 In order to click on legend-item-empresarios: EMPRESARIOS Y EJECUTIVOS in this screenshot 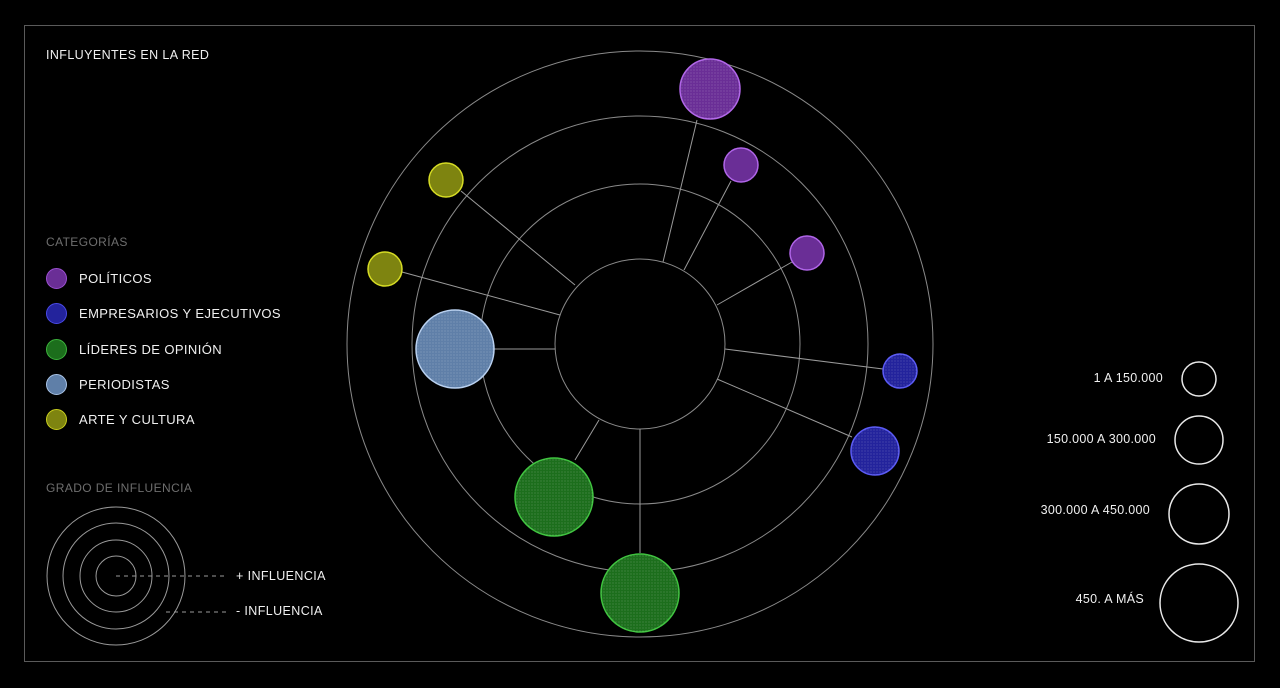, I will do `click(163, 313)`.